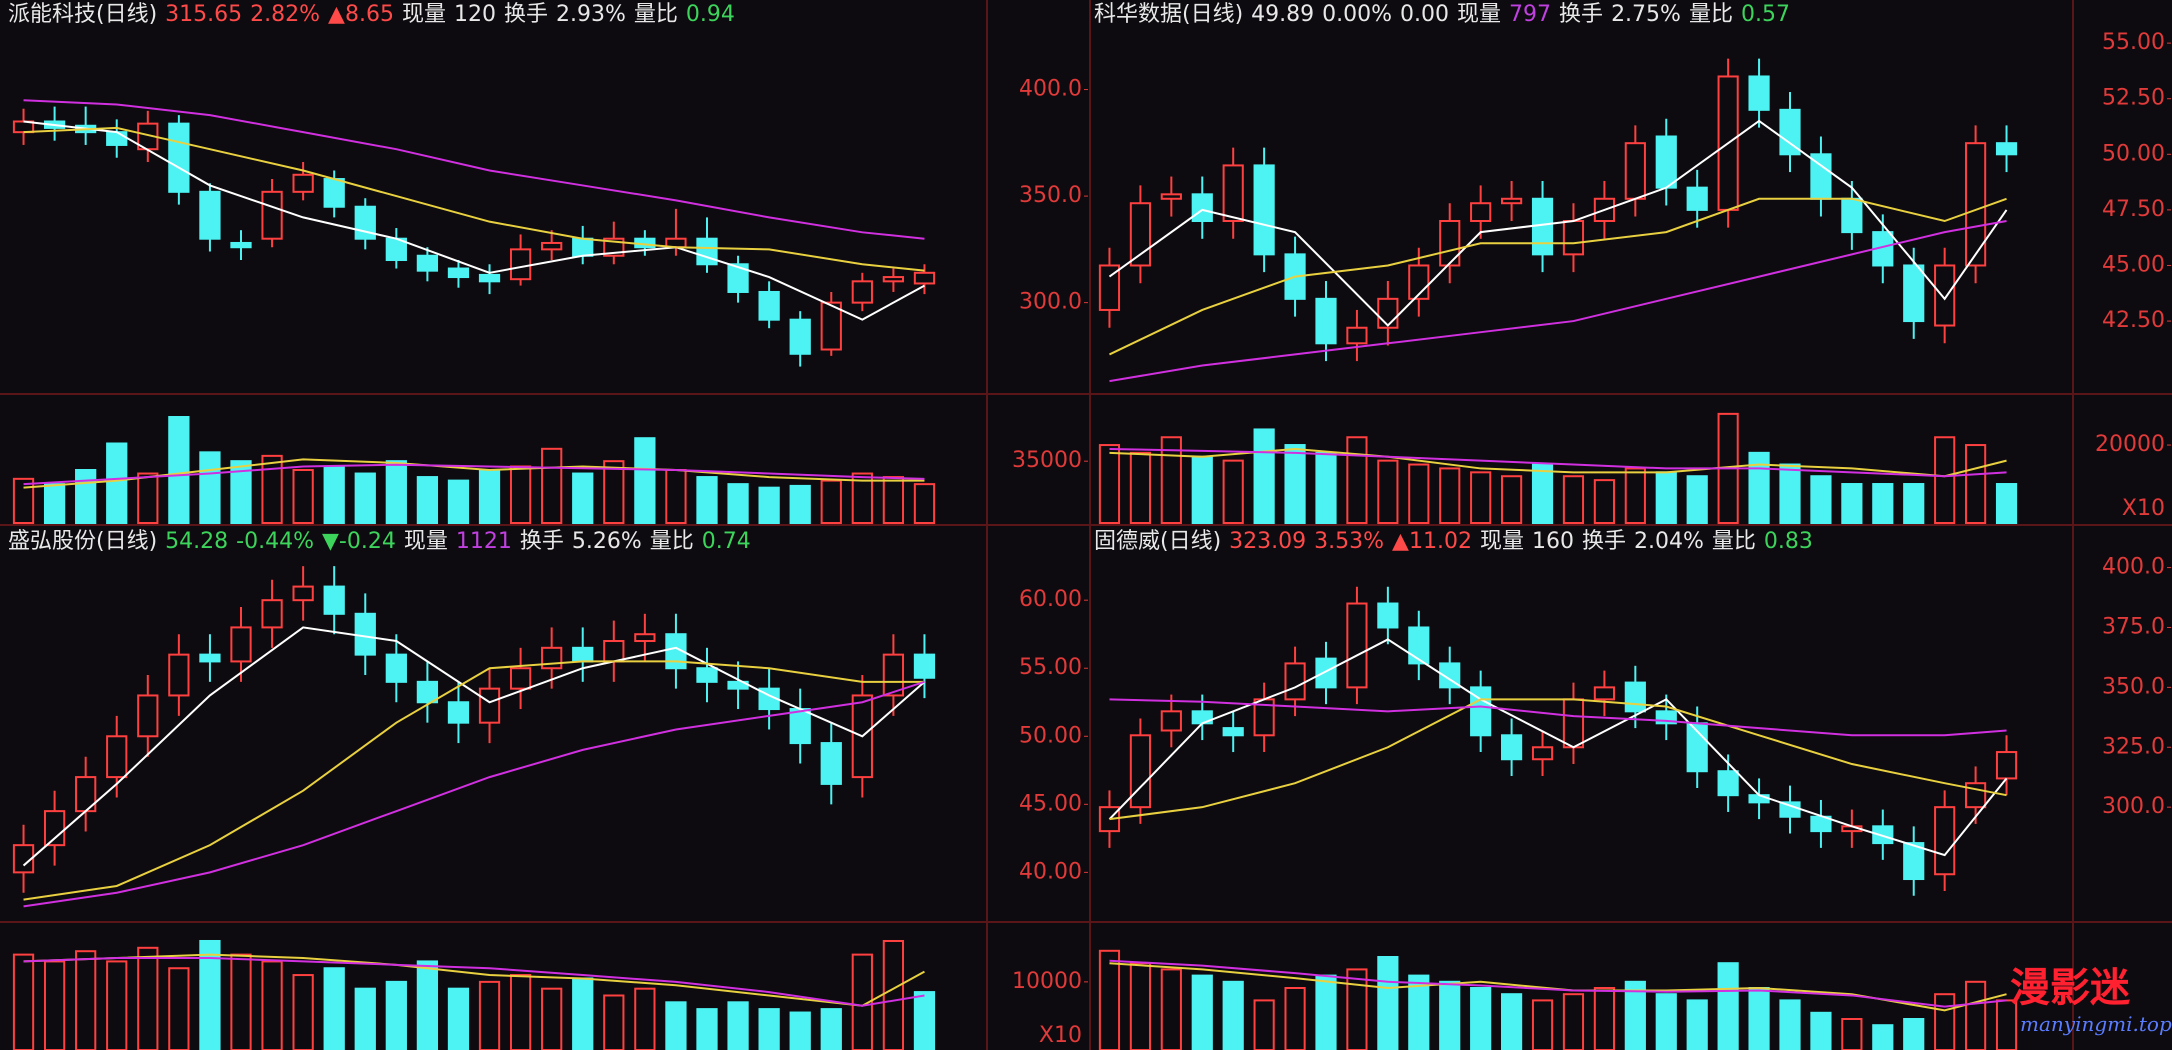  I want to click on watermark-title: 漫影迷, so click(2070, 988).